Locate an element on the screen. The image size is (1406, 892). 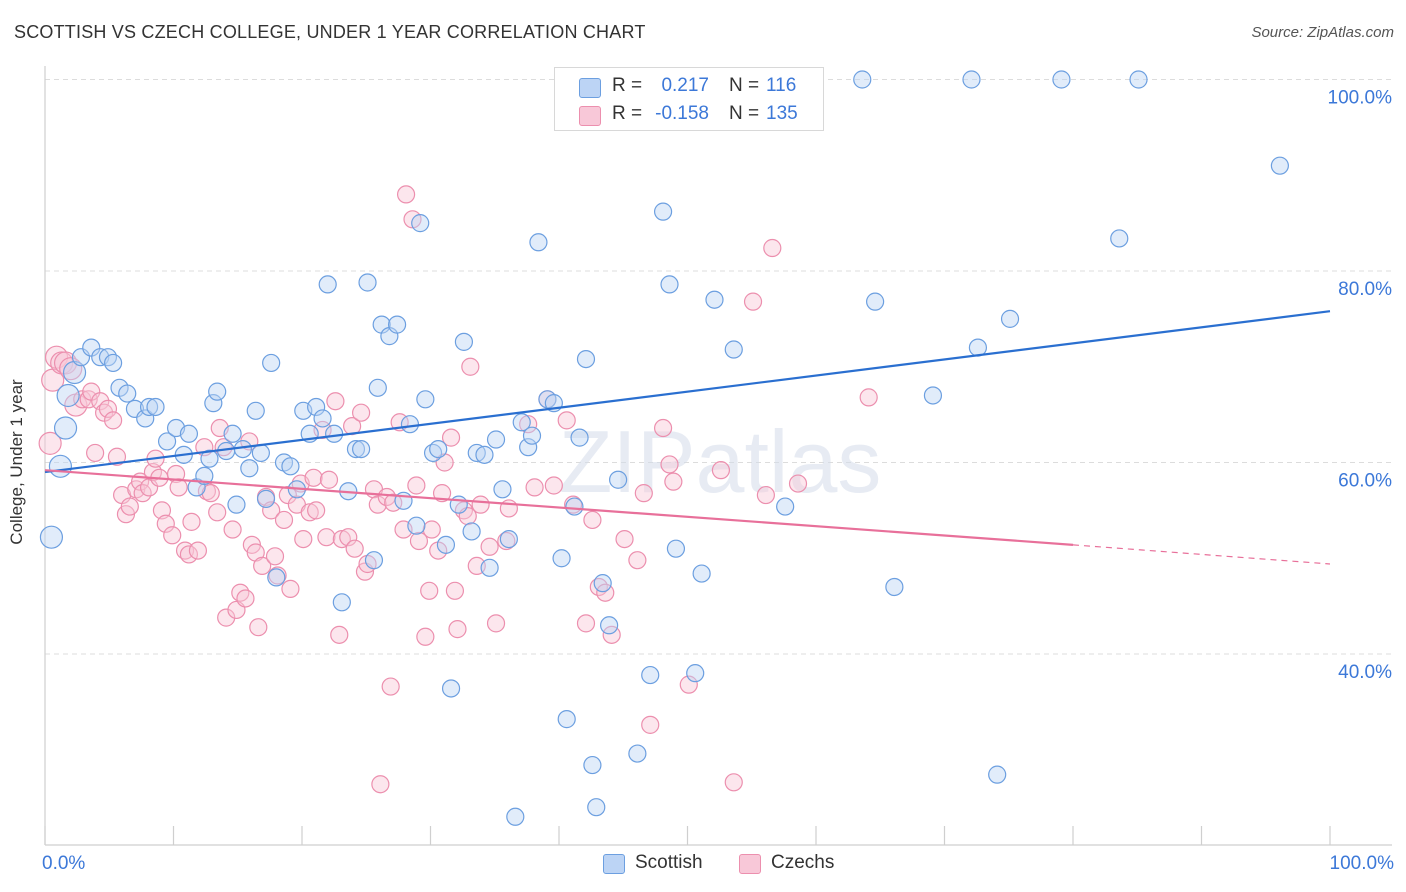
legend-r-label: R = is located at coordinates (627, 85).